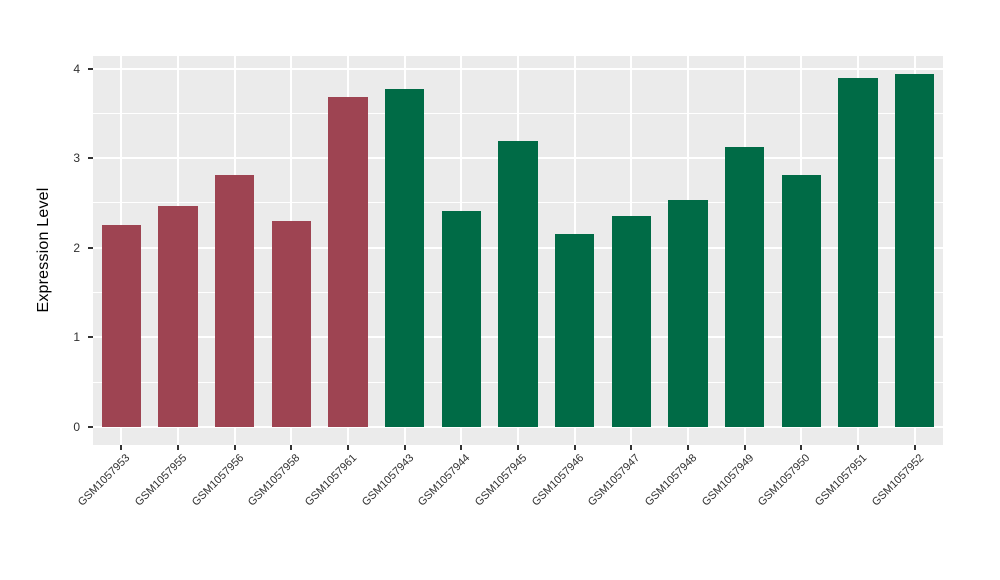 The height and width of the screenshot is (580, 1000). Describe the element at coordinates (784, 480) in the screenshot. I see `x-tick-label: GSM1057950` at that location.